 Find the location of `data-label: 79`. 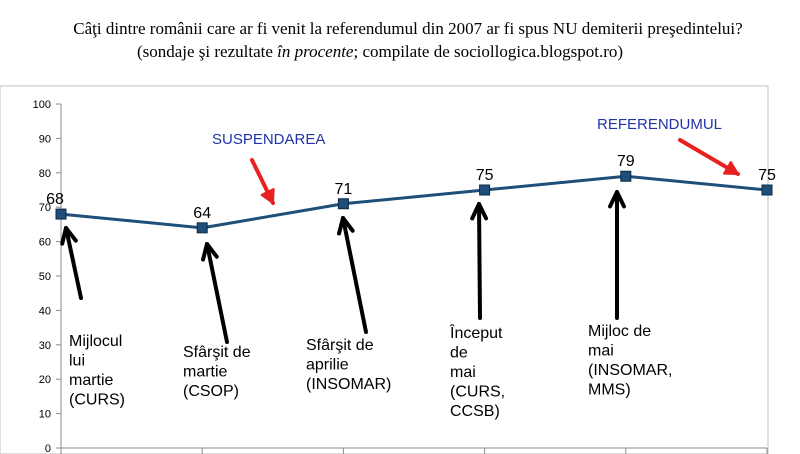

data-label: 79 is located at coordinates (626, 161).